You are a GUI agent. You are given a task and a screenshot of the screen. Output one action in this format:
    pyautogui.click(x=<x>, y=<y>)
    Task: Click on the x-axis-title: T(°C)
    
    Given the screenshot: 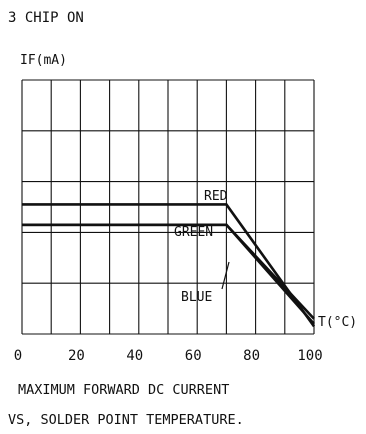 What is the action you would take?
    pyautogui.click(x=337, y=322)
    